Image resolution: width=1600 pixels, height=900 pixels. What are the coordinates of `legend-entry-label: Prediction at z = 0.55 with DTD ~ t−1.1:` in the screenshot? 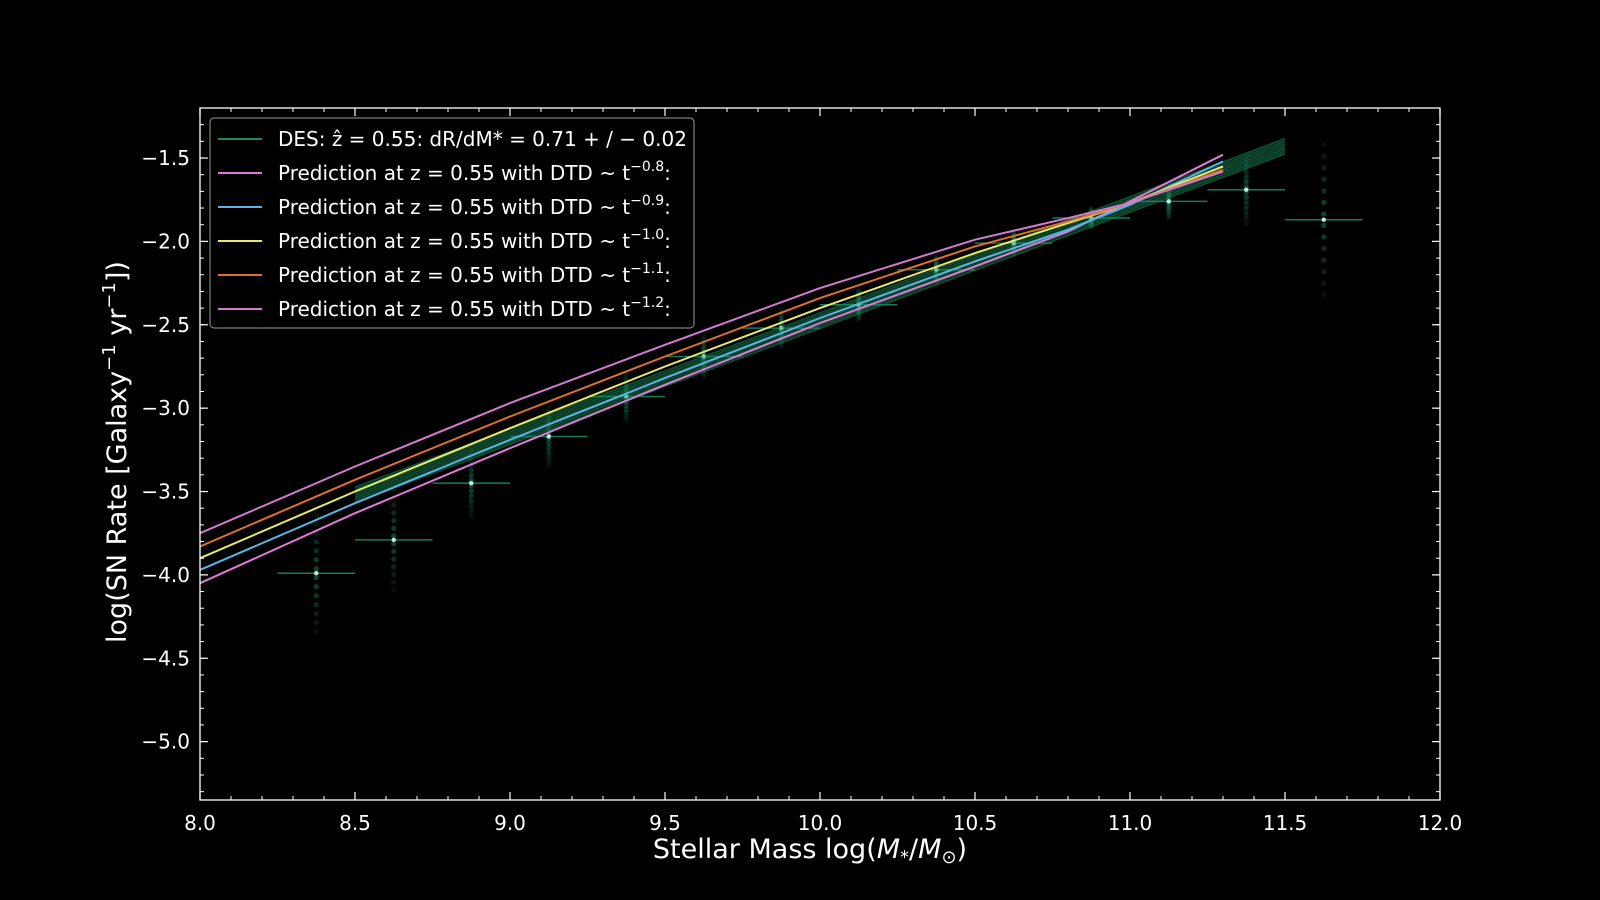 It's located at (474, 274).